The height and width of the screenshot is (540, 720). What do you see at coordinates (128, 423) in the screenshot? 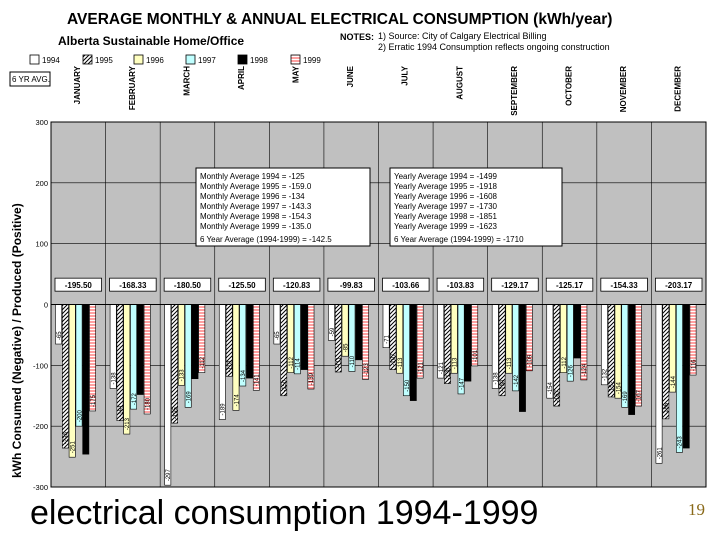
I see `bar-label: -213` at bounding box center [128, 423].